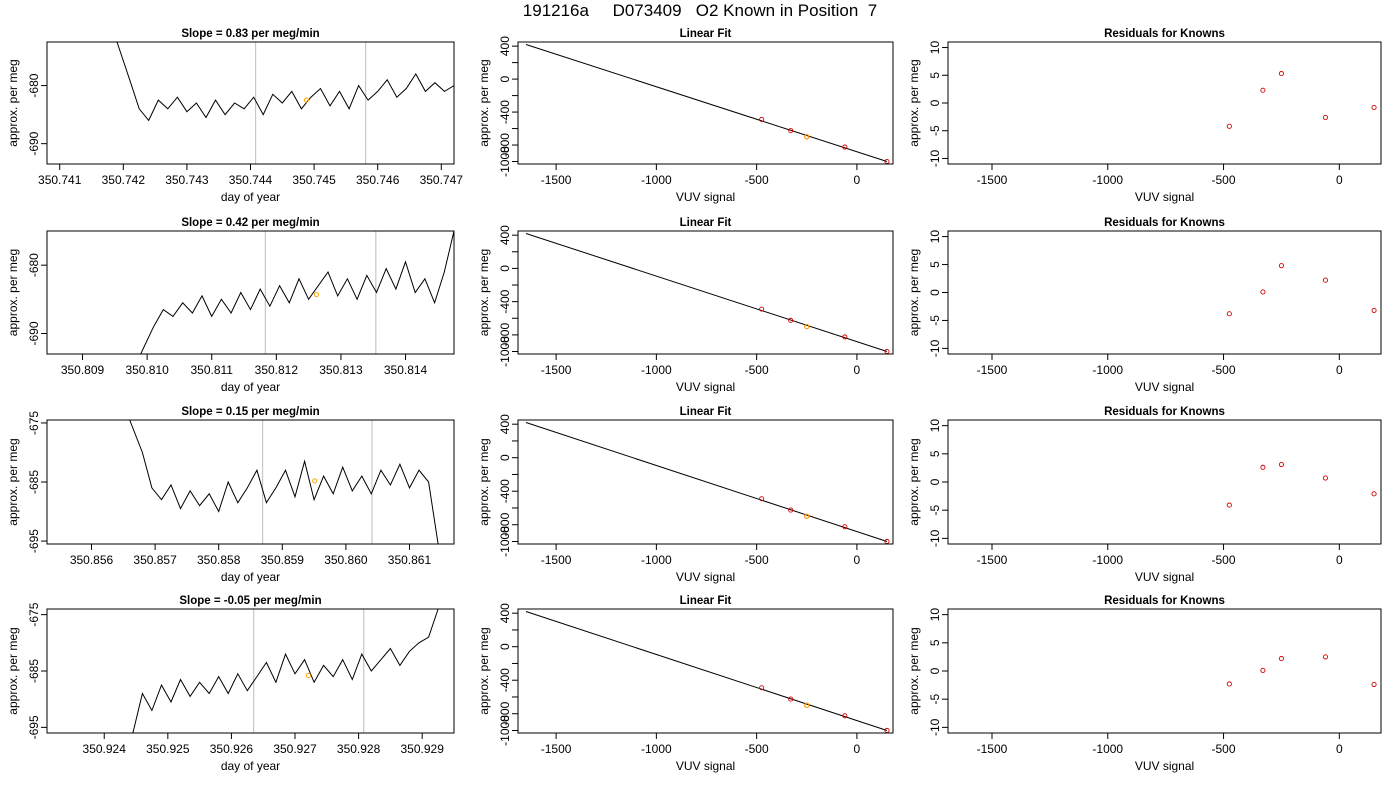  I want to click on x-tick-label: 350.744, so click(251, 180).